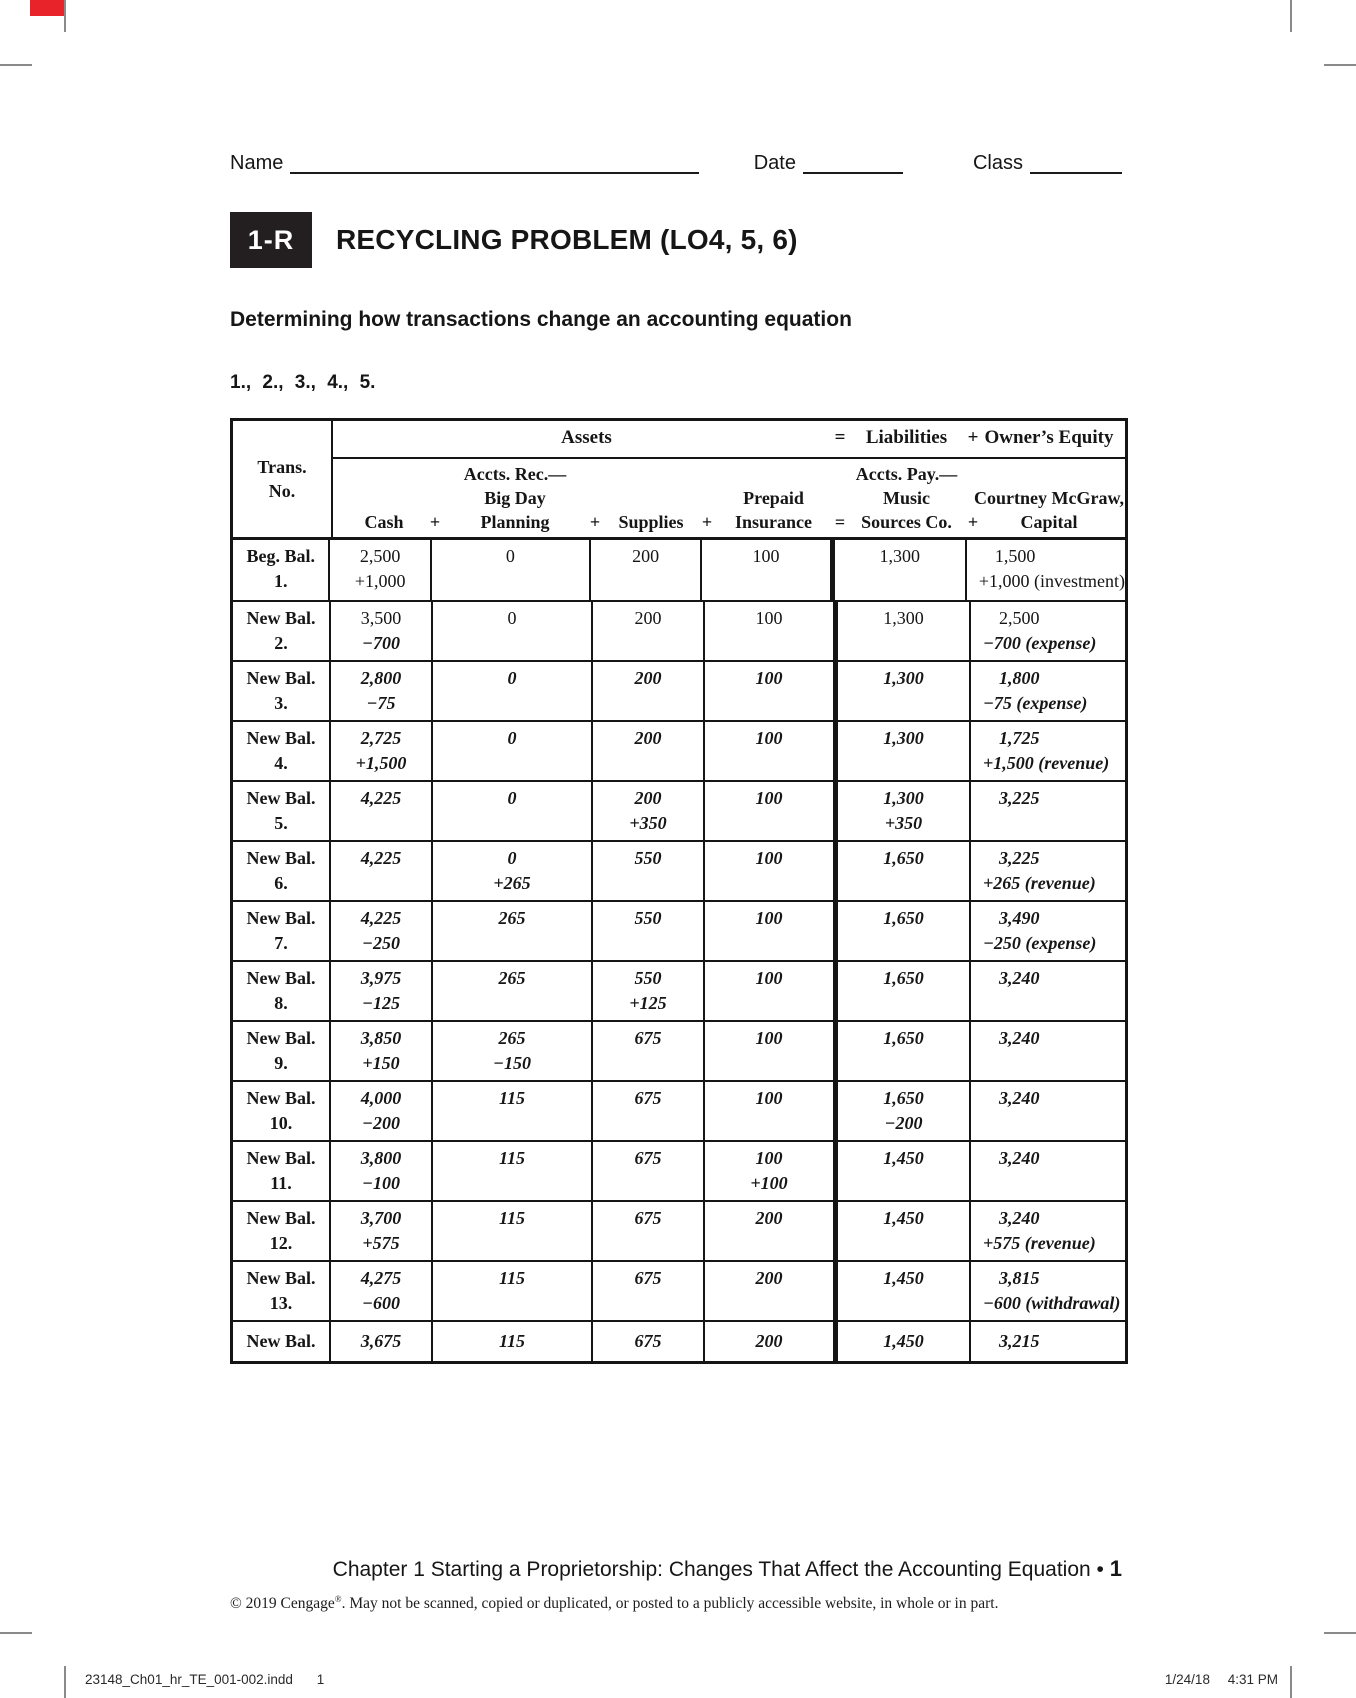 This screenshot has width=1356, height=1698. I want to click on trans-label-cell: New Bal. 2., so click(282, 631).